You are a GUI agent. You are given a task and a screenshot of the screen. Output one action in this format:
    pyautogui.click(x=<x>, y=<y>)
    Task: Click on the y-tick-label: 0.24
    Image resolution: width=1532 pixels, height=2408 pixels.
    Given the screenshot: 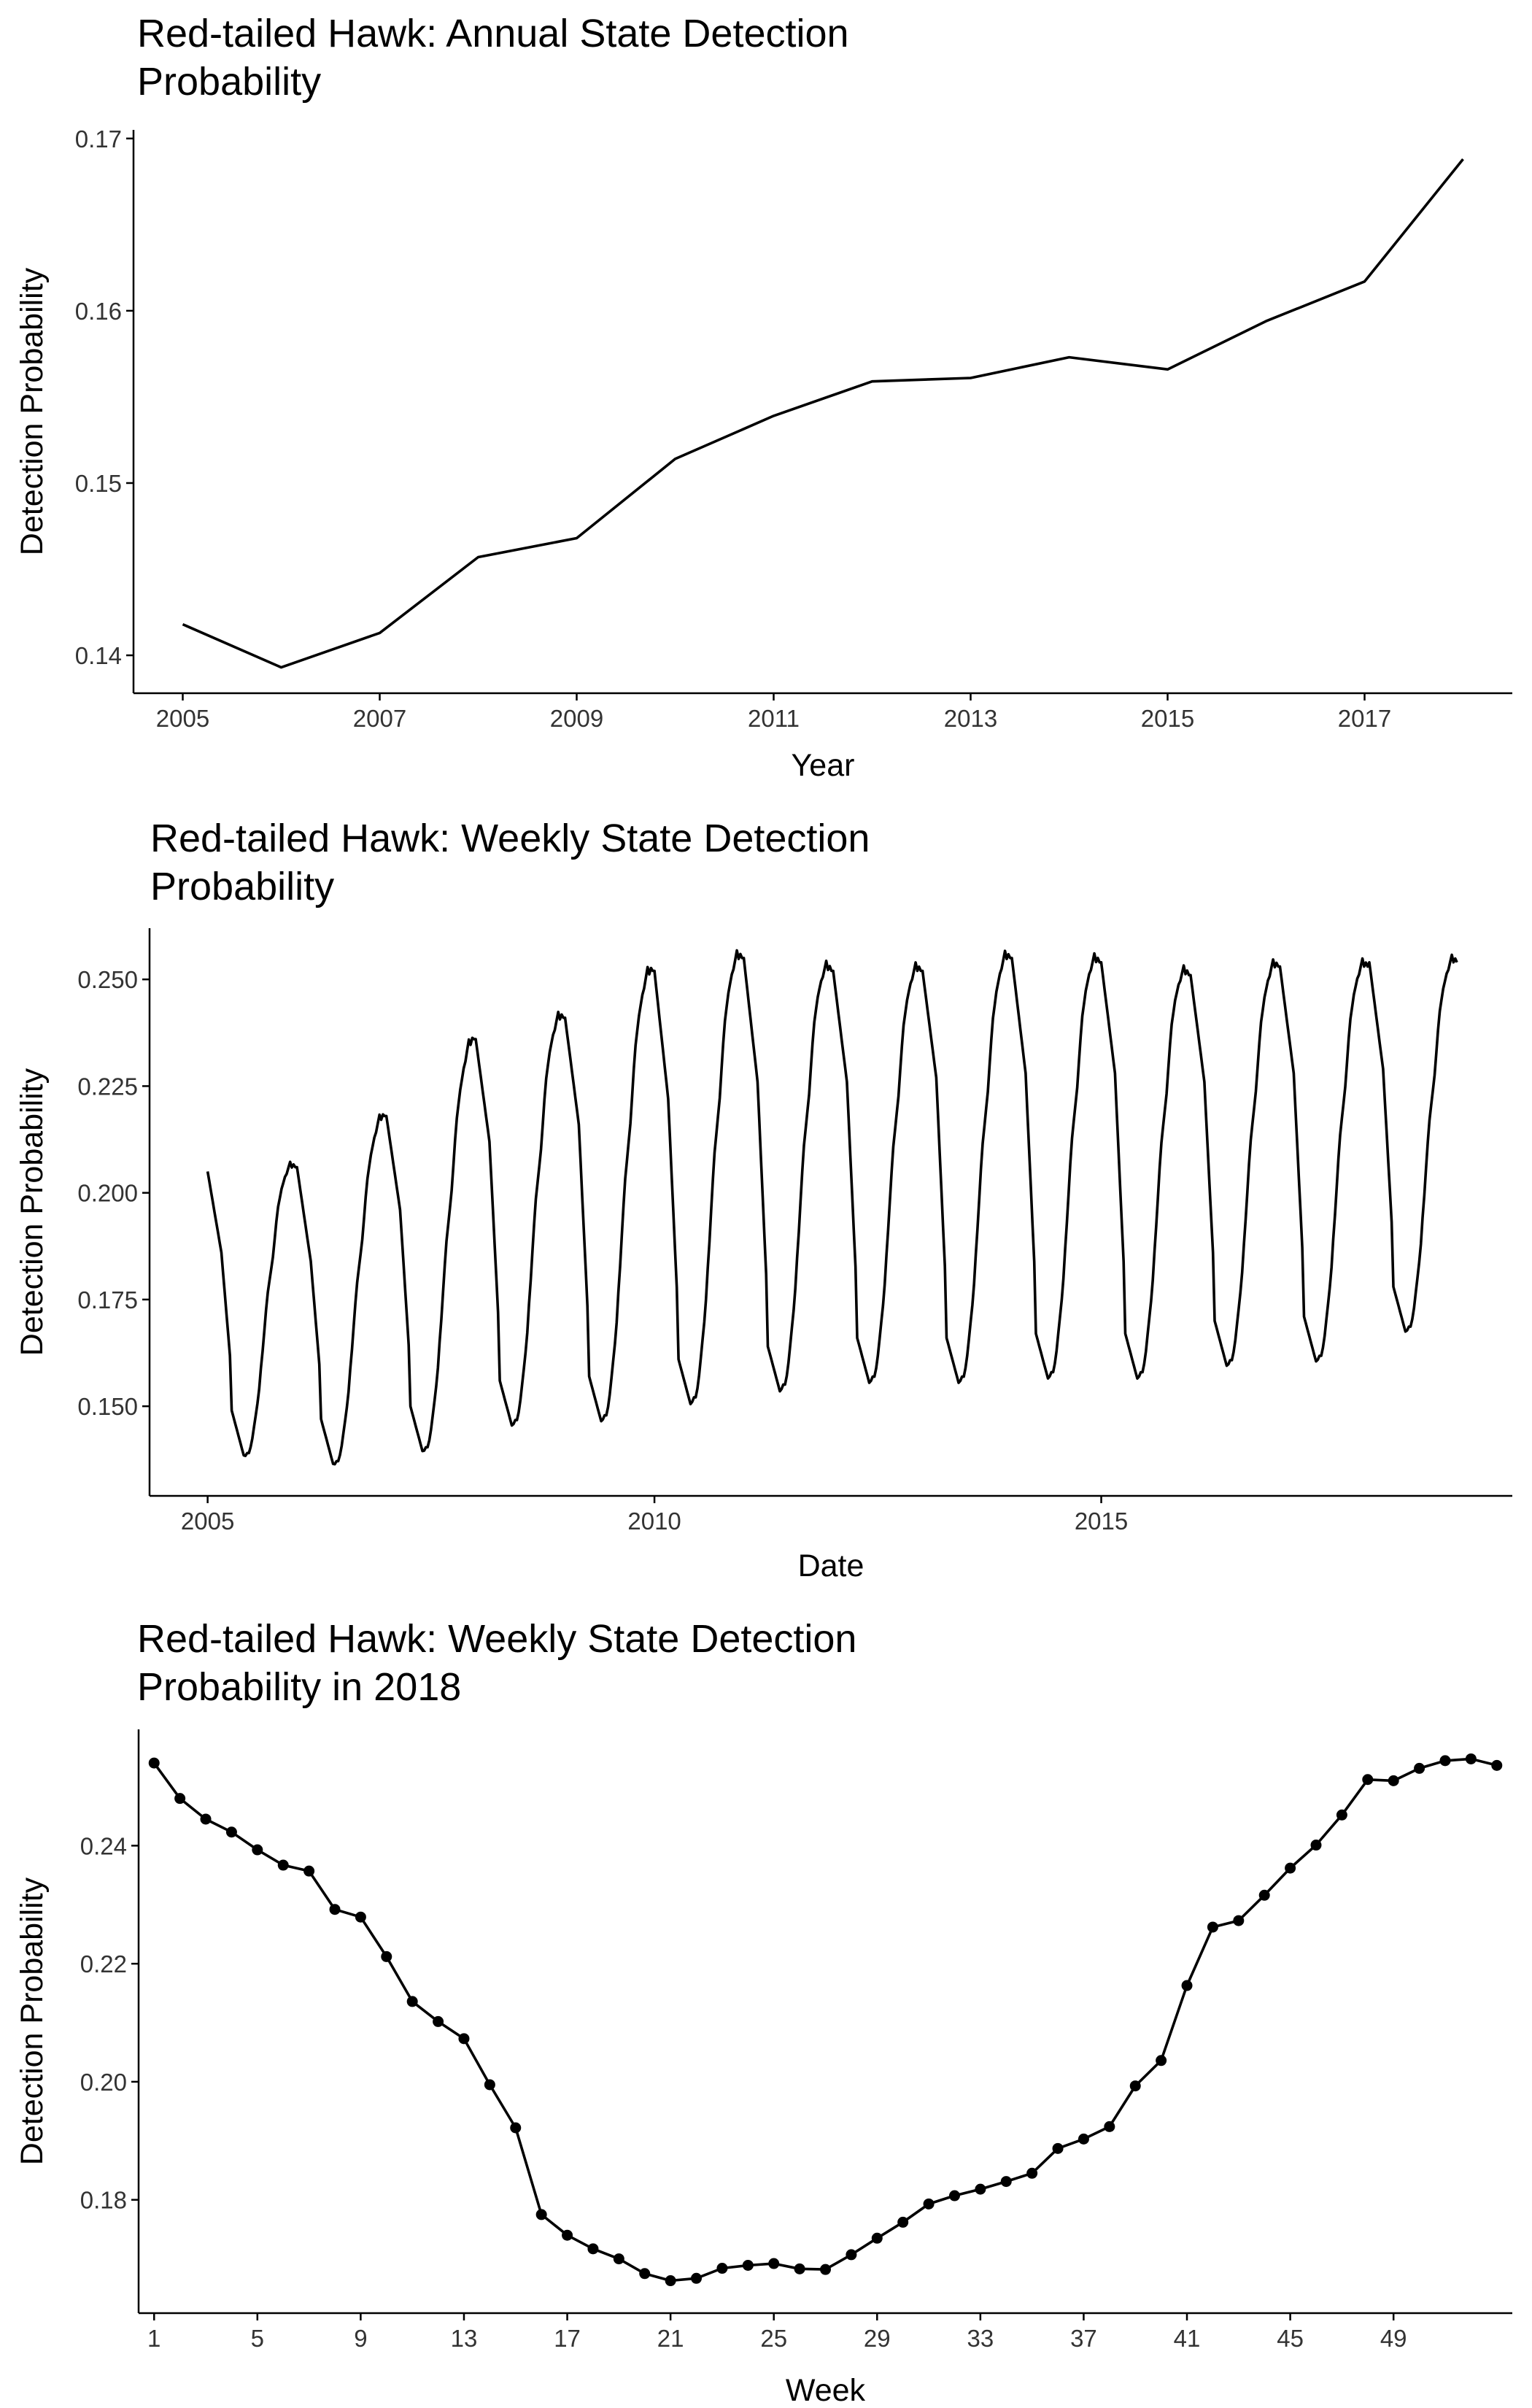 What is the action you would take?
    pyautogui.click(x=104, y=1845)
    